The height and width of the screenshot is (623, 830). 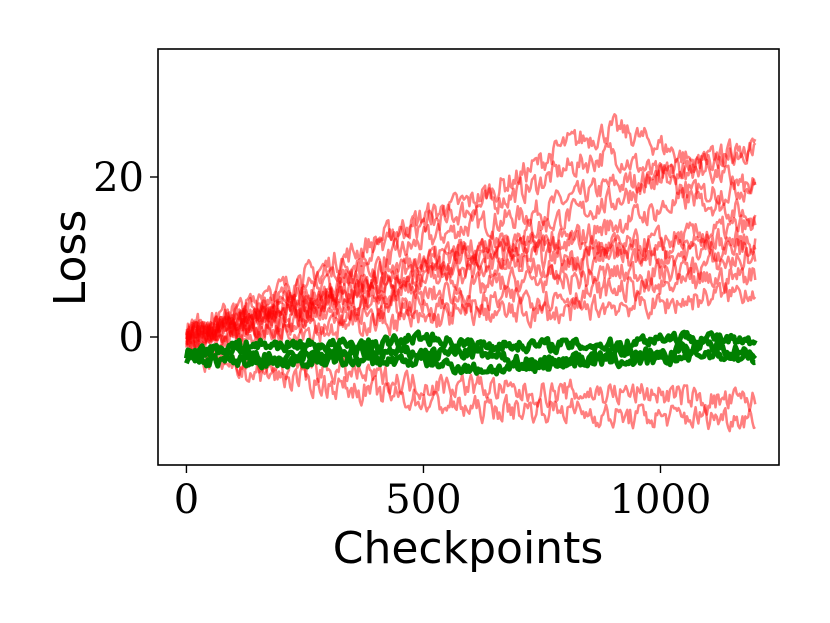 I want to click on y-tick-label: 0, so click(x=131, y=338).